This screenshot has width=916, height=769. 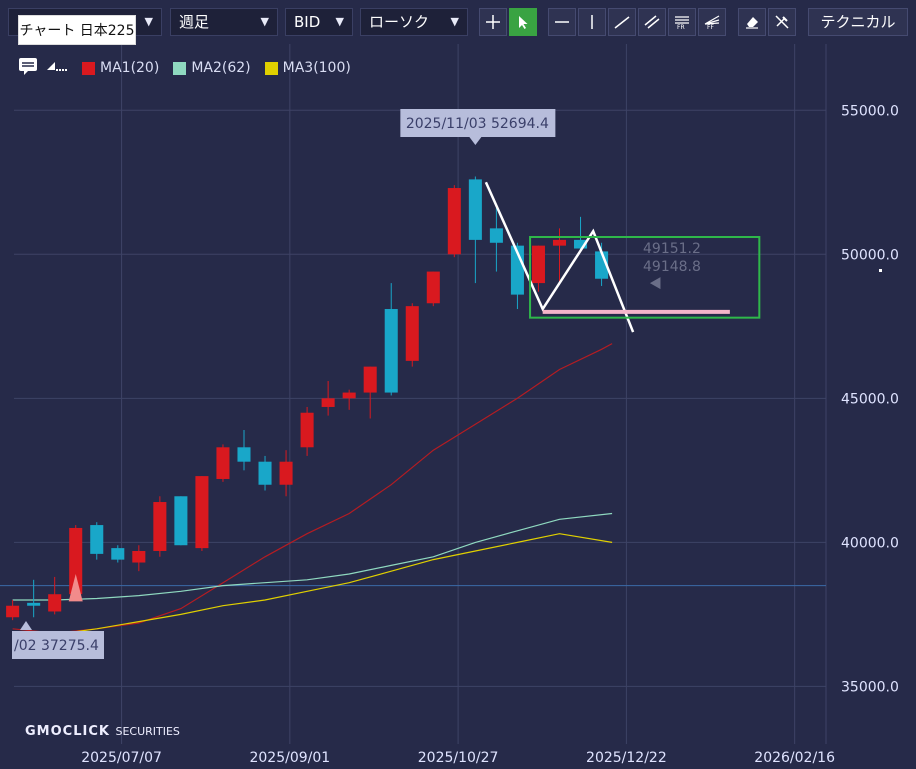 I want to click on comment-icon, so click(x=28, y=68).